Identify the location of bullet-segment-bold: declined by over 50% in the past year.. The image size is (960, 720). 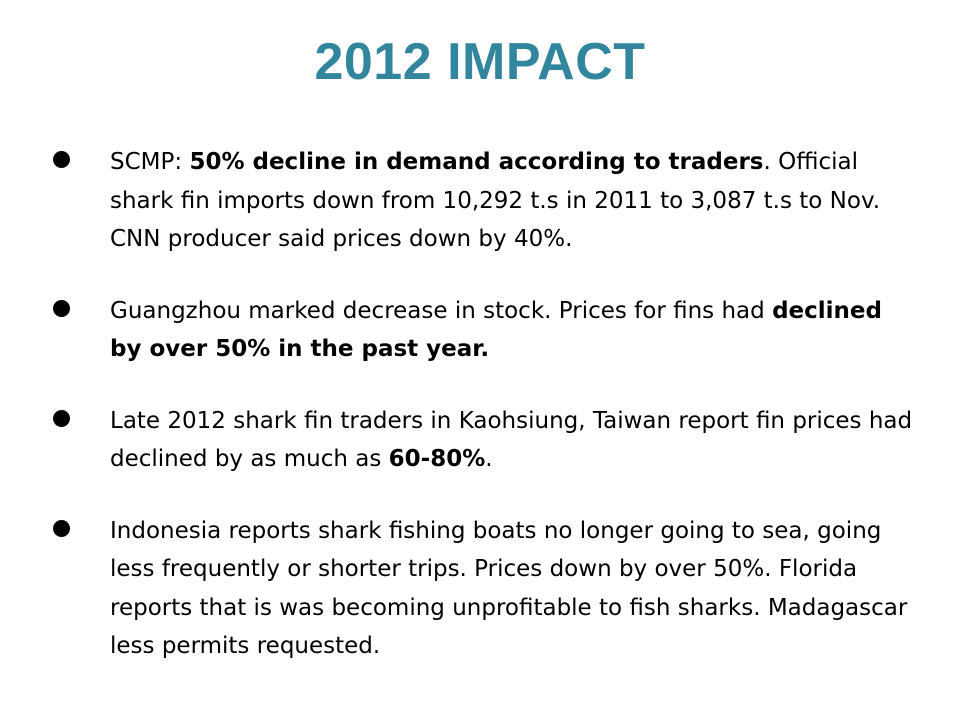
(496, 330).